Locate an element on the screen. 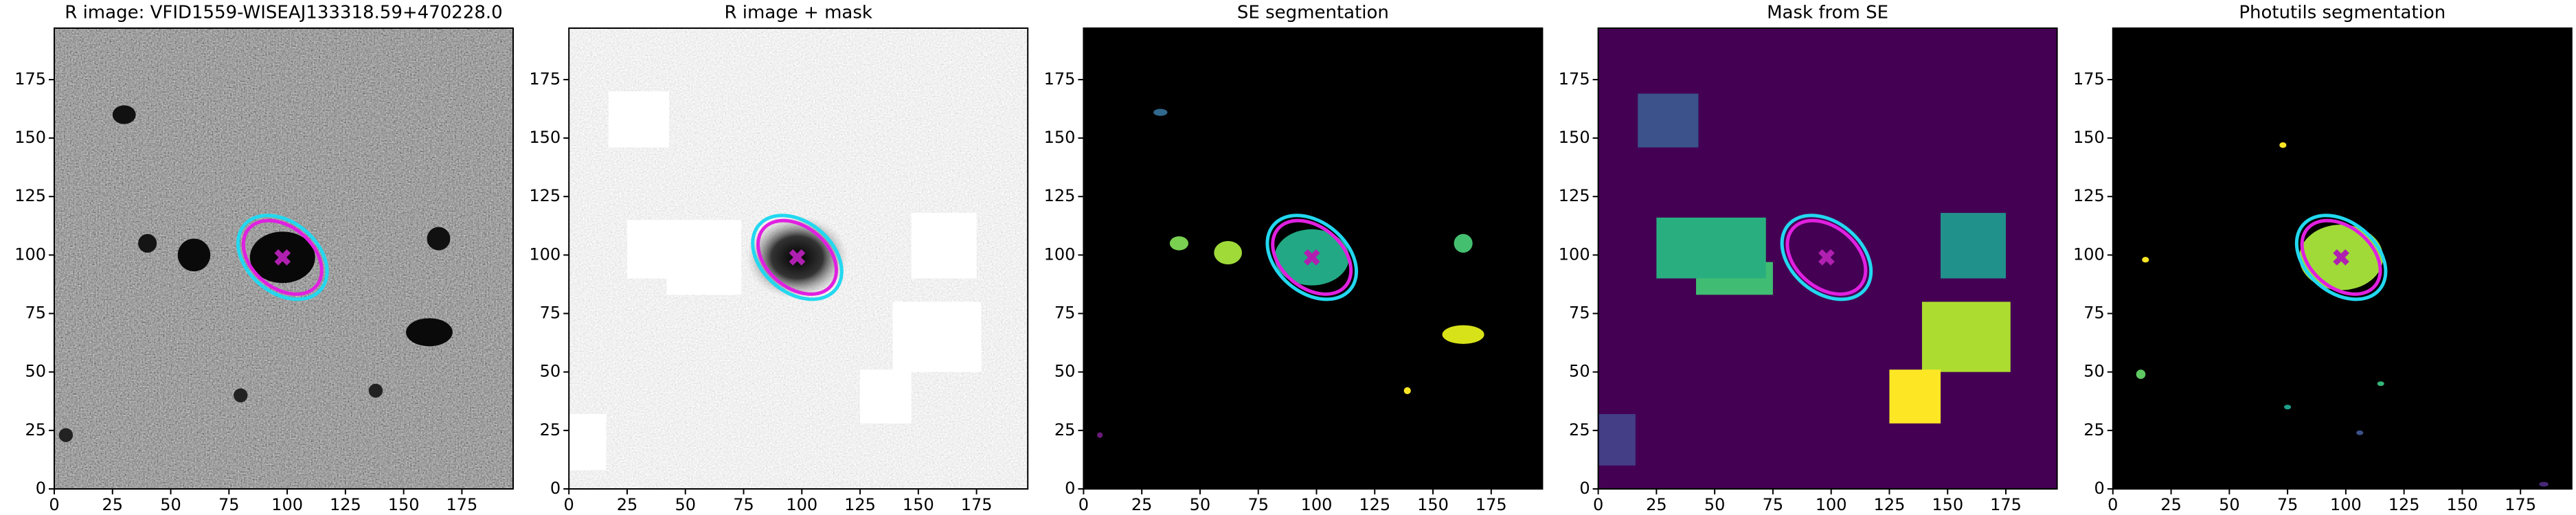 This screenshot has height=515, width=2576. x-tick-label: 50 is located at coordinates (1715, 504).